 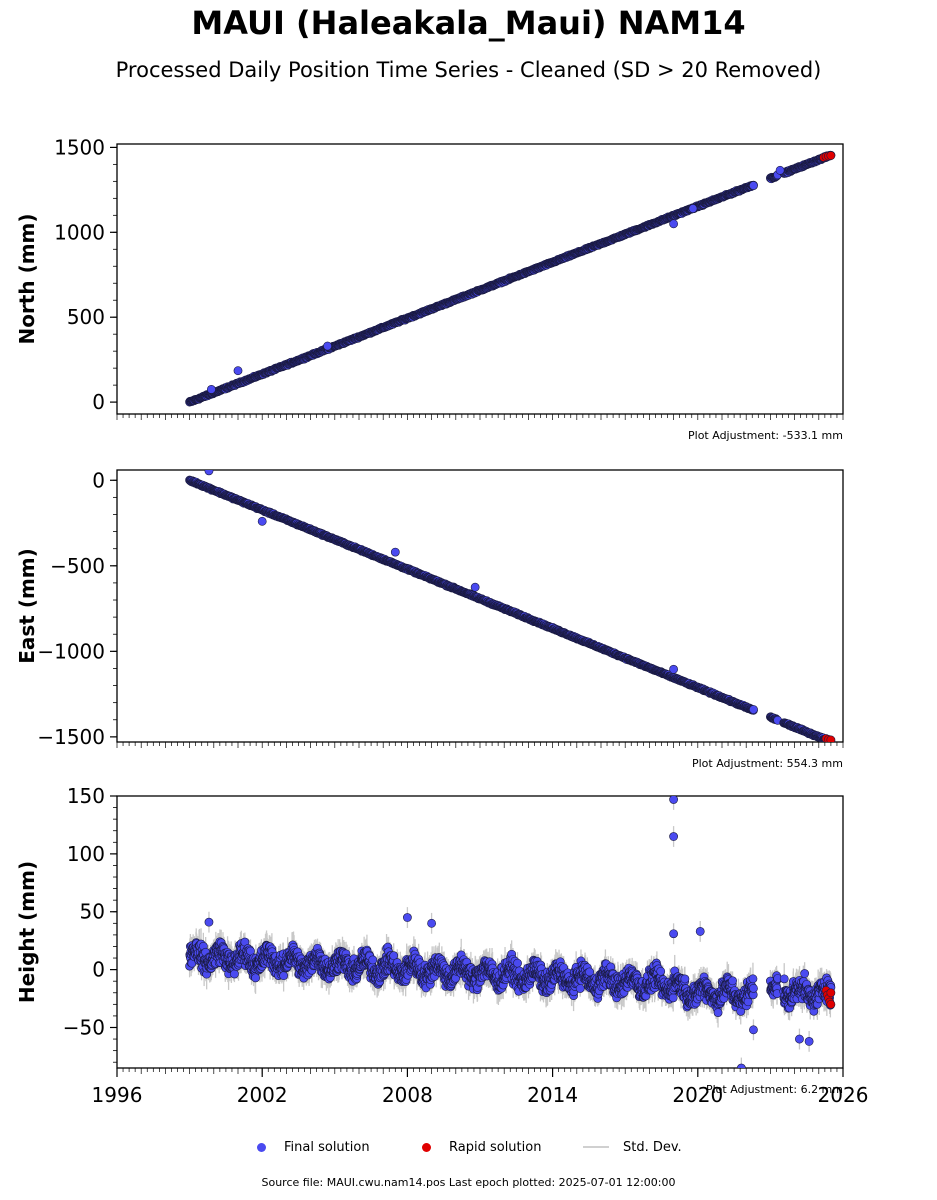 I want to click on x-tick-label: 2020, so click(x=697, y=1095).